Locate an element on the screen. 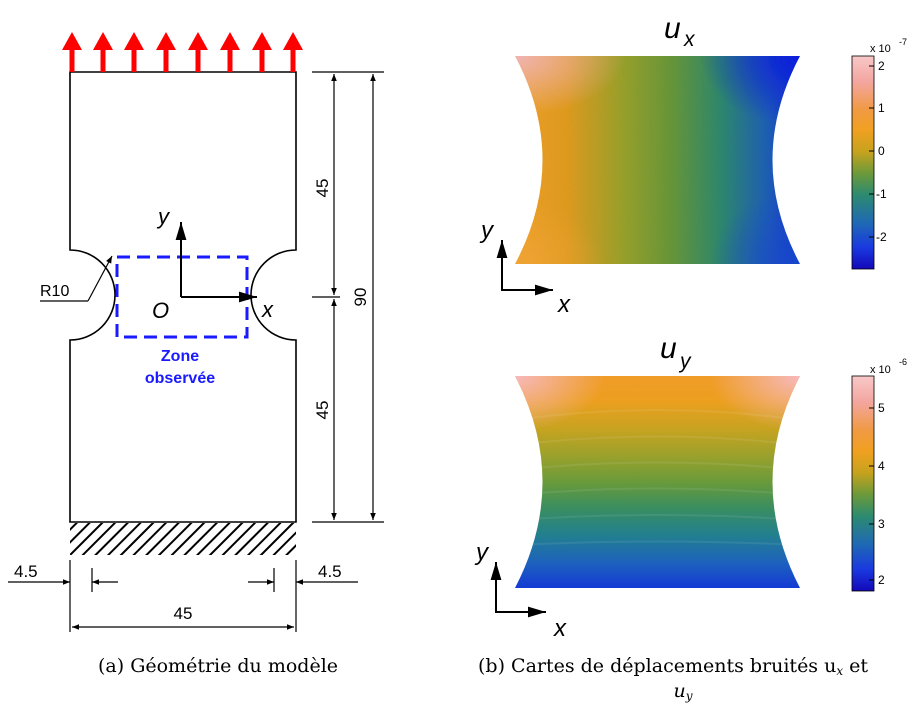 The width and height of the screenshot is (917, 711). radius-label: R10 is located at coordinates (54, 291).